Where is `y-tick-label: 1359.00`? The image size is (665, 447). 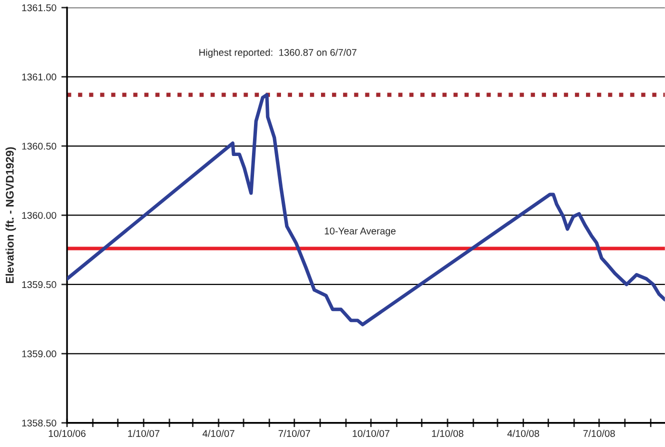 y-tick-label: 1359.00 is located at coordinates (39, 354).